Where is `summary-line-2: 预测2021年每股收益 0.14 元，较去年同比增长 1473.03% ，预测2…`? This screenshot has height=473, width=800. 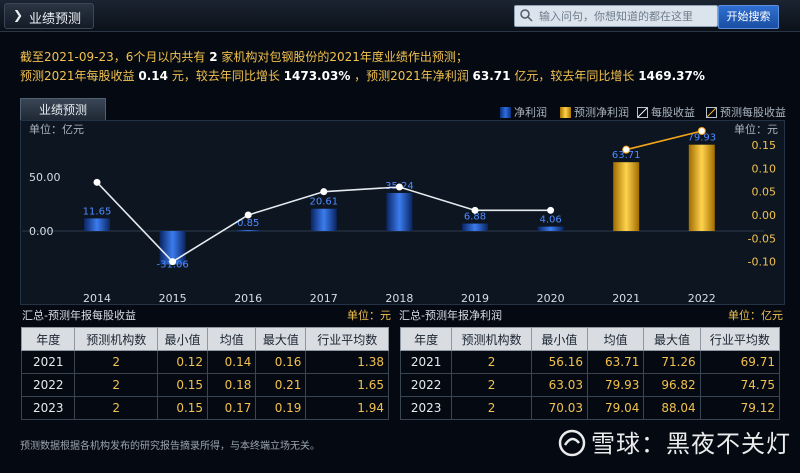 summary-line-2: 预测2021年每股收益 0.14 元，较去年同比增长 1473.03% ，预测2… is located at coordinates (362, 75).